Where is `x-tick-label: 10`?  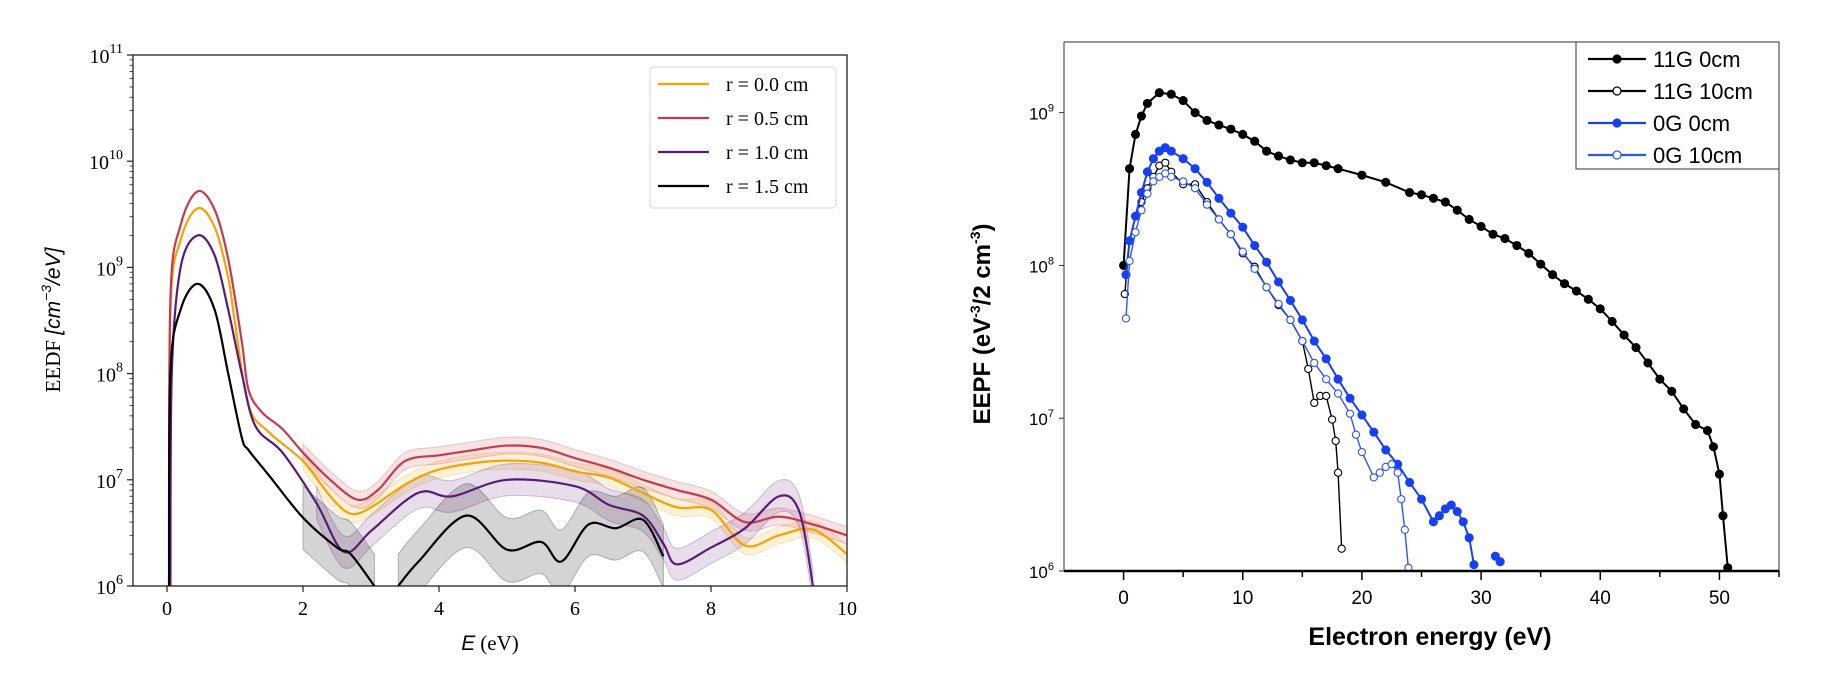
x-tick-label: 10 is located at coordinates (847, 609).